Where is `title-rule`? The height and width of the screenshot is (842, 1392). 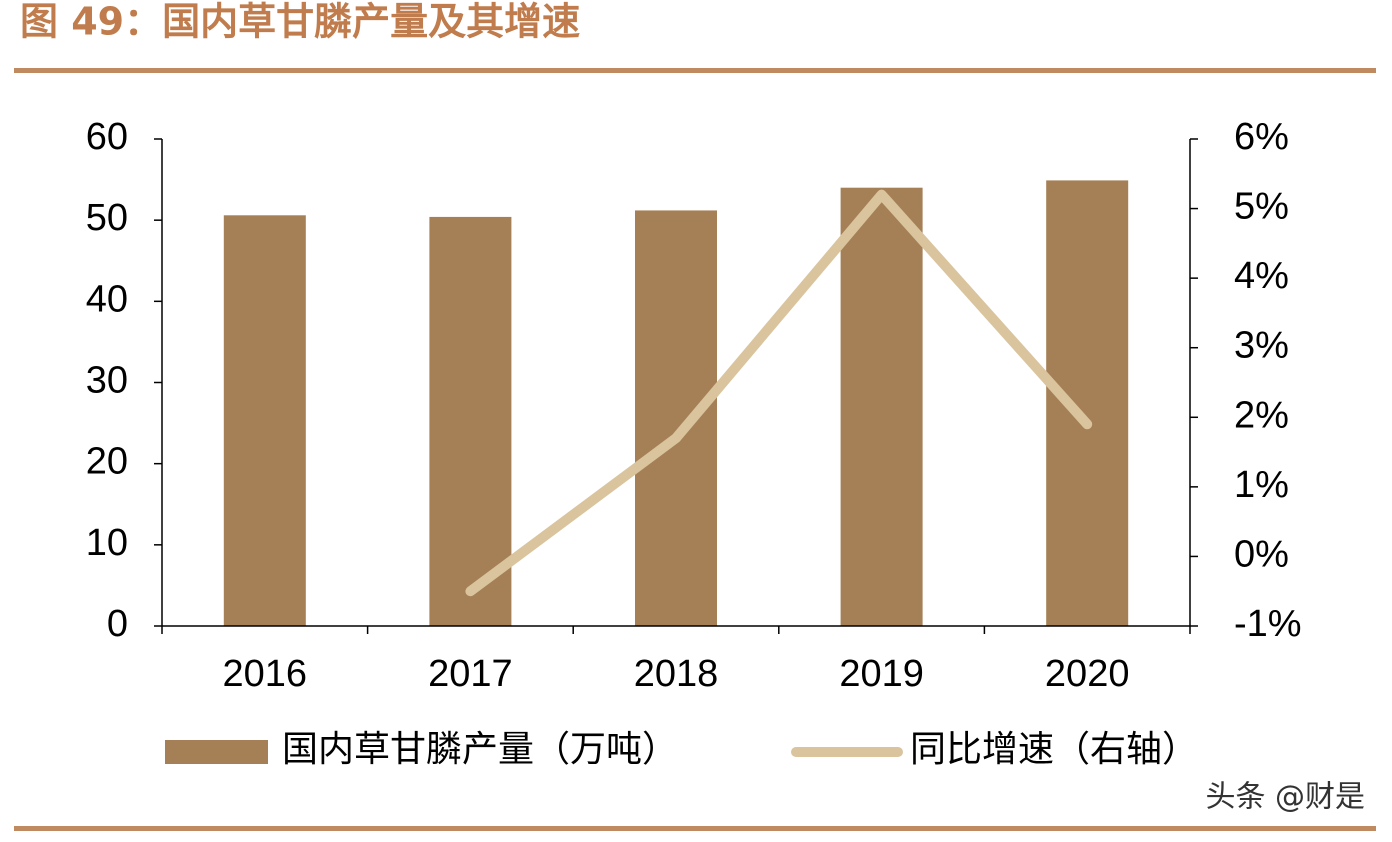 title-rule is located at coordinates (695, 70).